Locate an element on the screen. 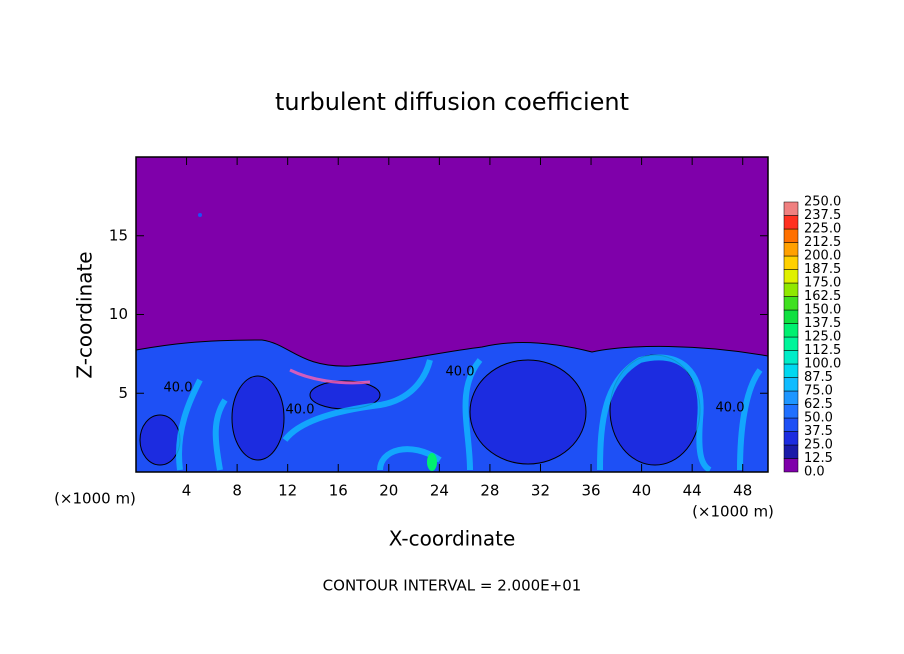 This screenshot has height=654, width=904. x-tick-label: 8 is located at coordinates (237, 491).